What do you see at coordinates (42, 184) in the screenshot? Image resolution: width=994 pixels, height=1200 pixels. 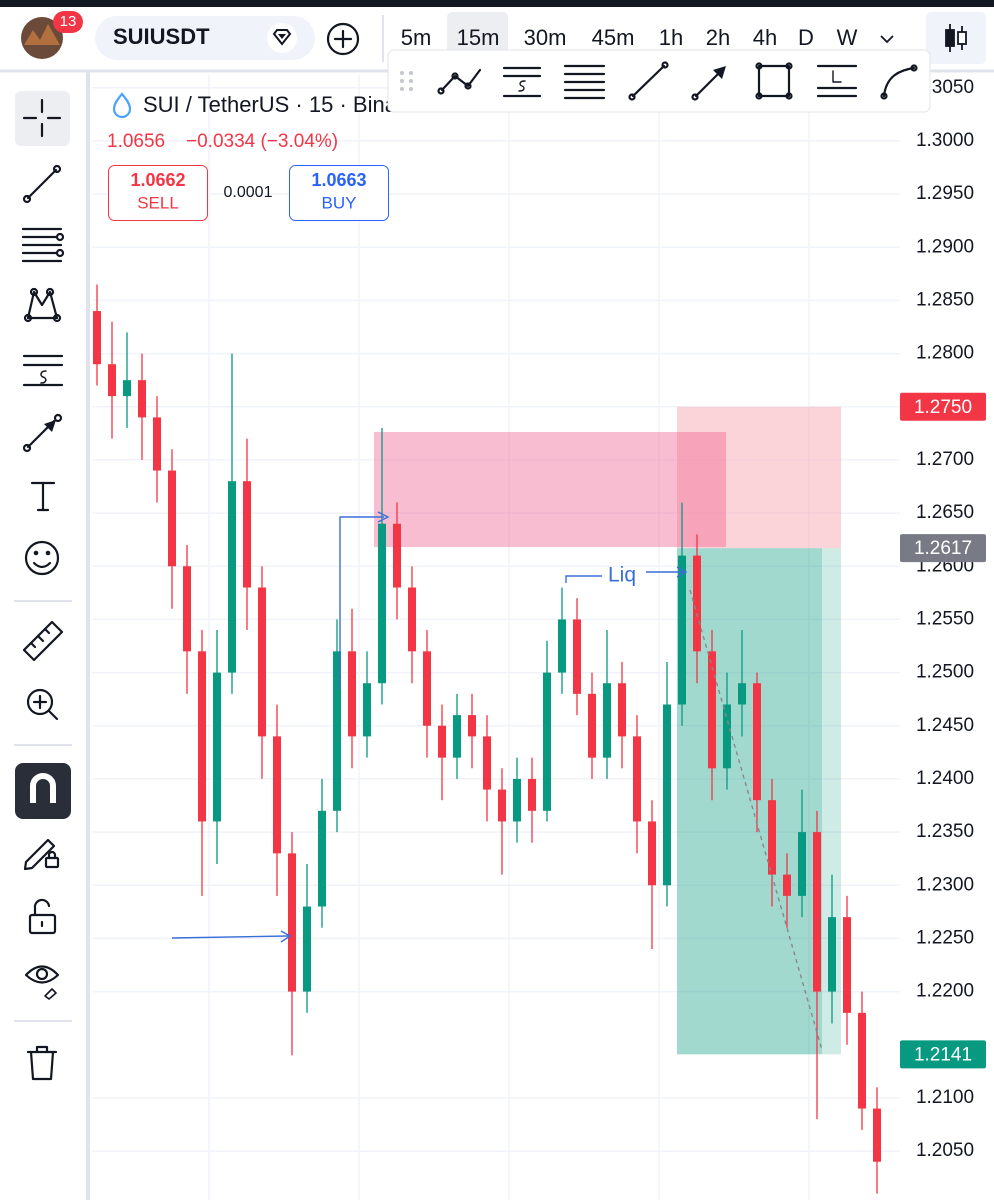 I see `tool-trend-line` at bounding box center [42, 184].